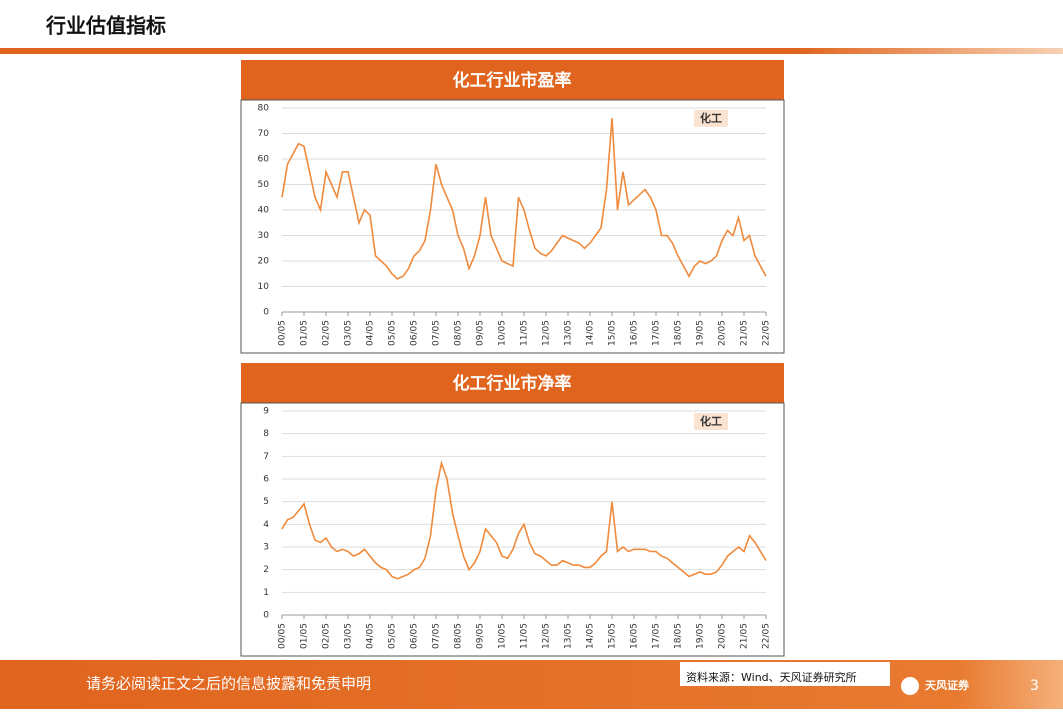  Describe the element at coordinates (266, 434) in the screenshot. I see `y-tick-label: 8` at that location.